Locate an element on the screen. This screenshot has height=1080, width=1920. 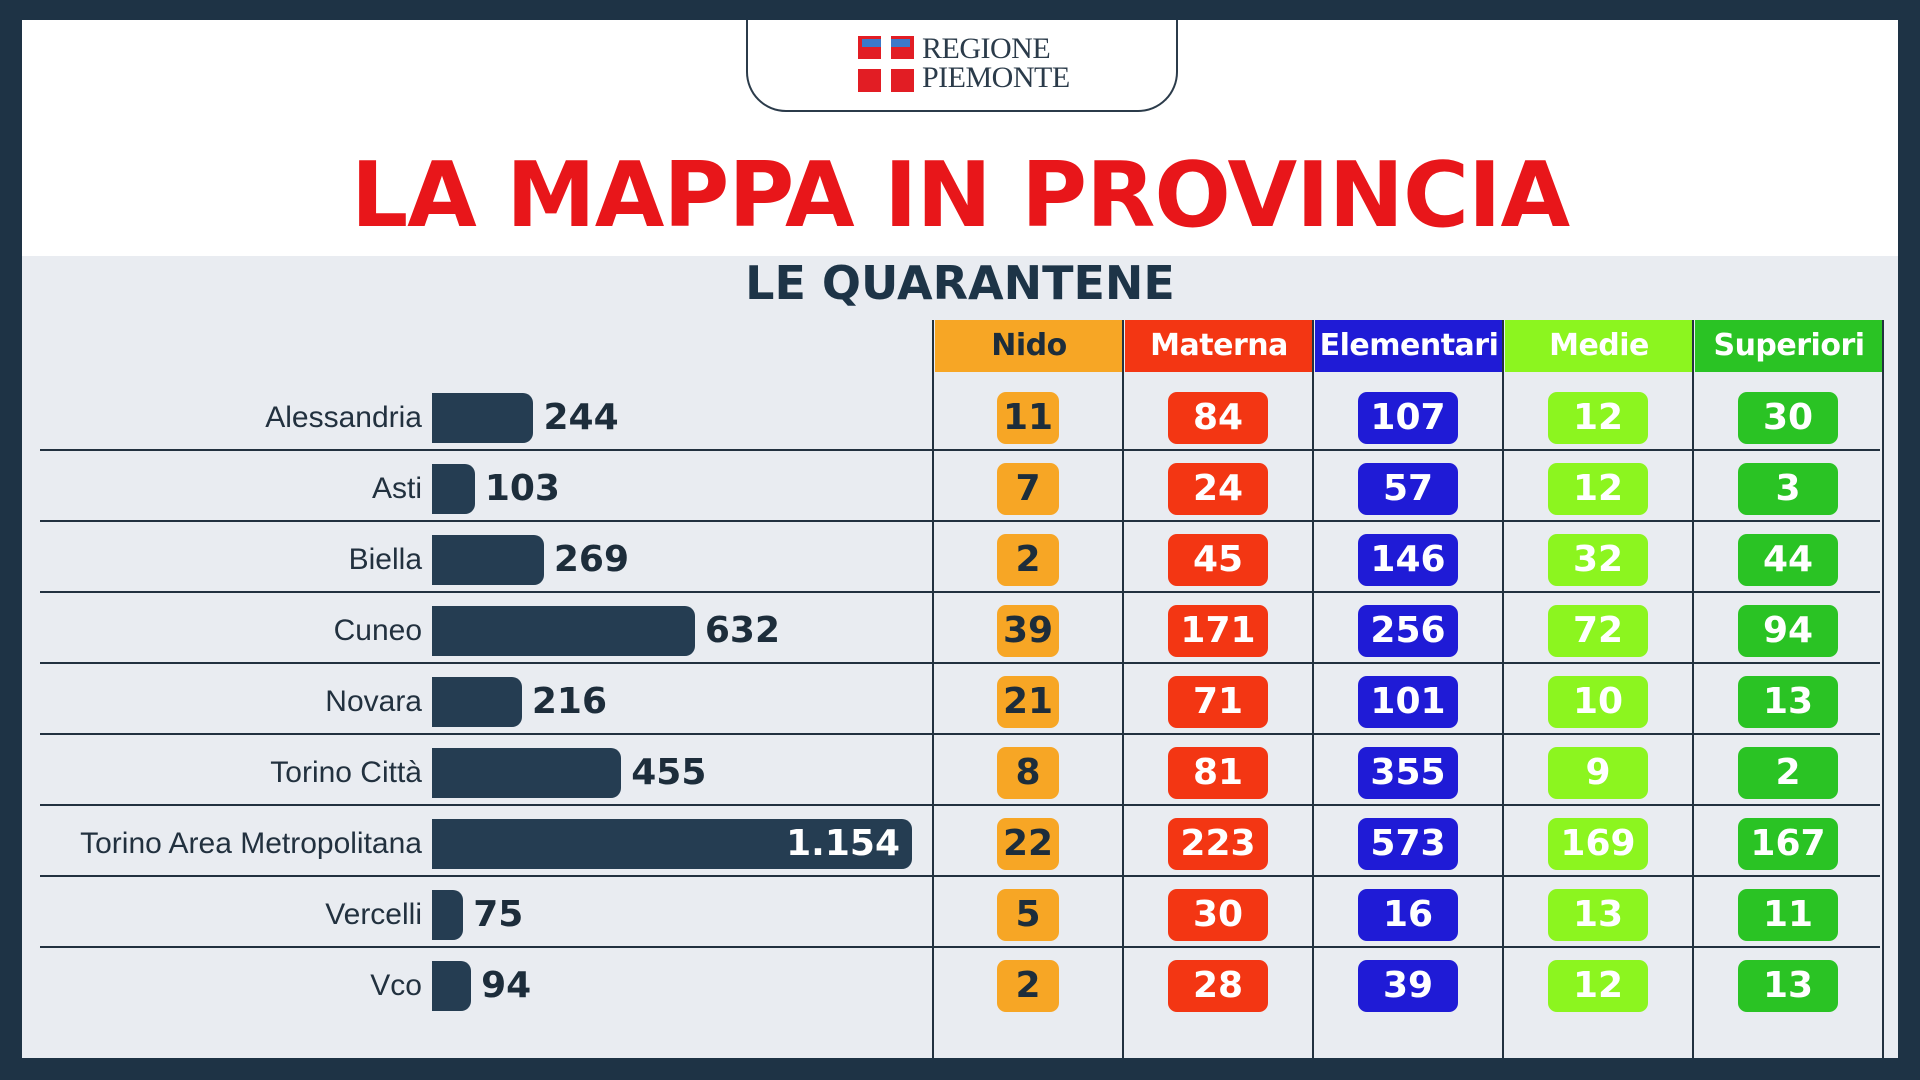
province-label: Biella is located at coordinates (385, 559).